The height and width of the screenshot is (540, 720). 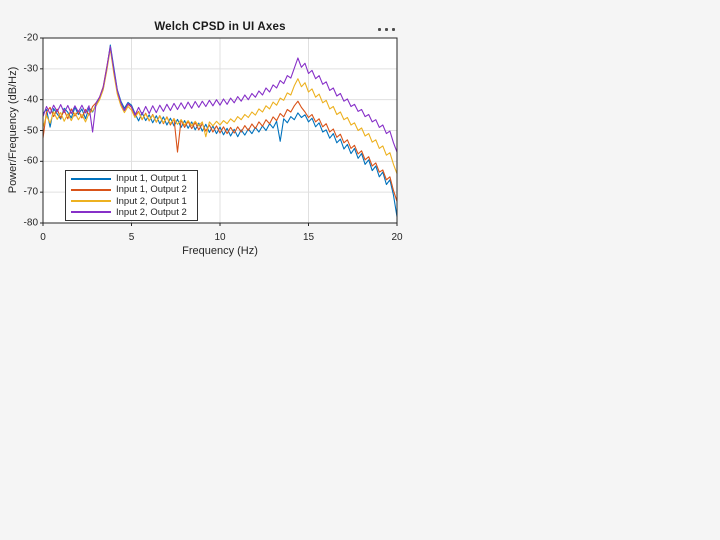 I want to click on legend-item: Input 2, Output 1, so click(x=132, y=201).